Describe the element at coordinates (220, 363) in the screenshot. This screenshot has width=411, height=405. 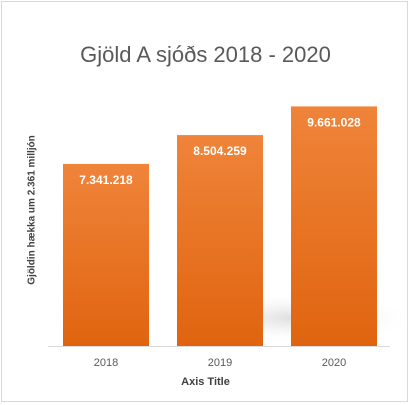
I see `x-tick-label-2019: 2019` at that location.